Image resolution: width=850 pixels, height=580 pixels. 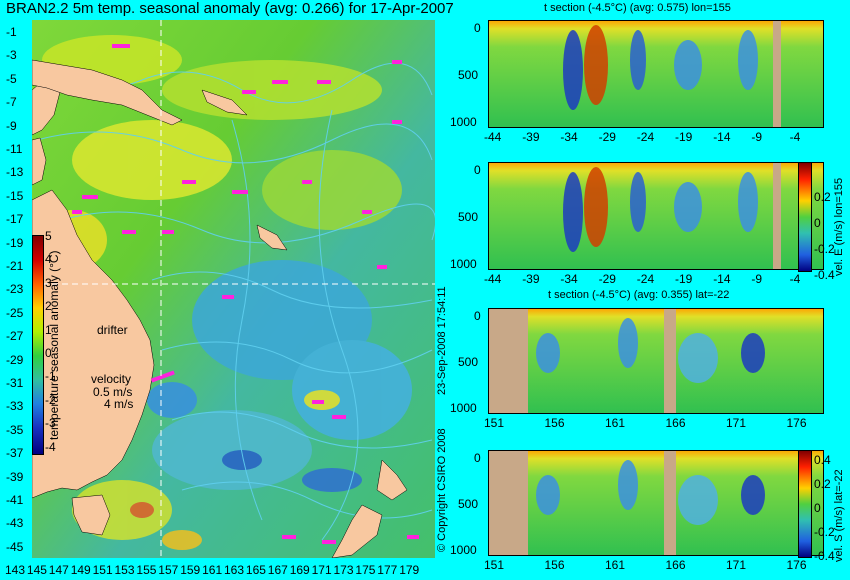 I want to click on map-colorbar-tick: 0, so click(x=48, y=353).